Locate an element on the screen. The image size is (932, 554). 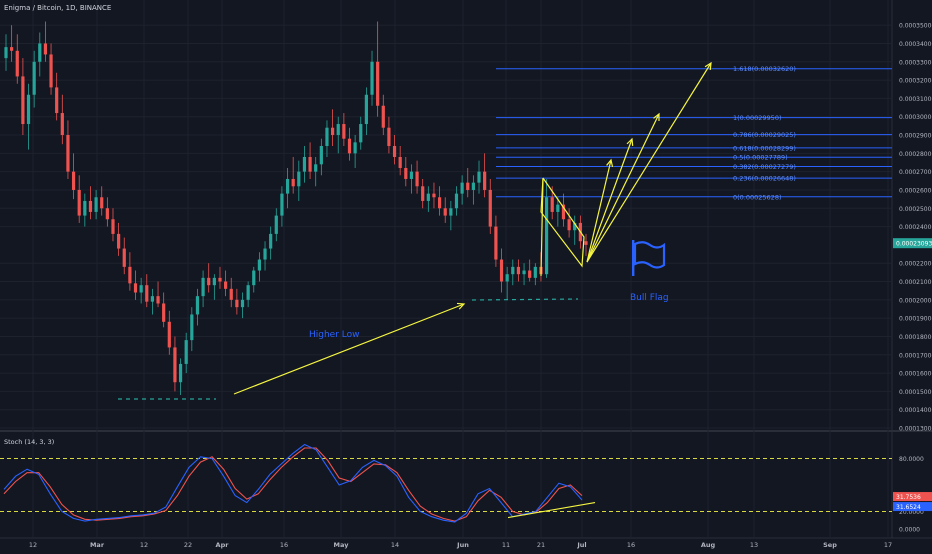
projection-arrow-3-head is located at coordinates (656, 117).